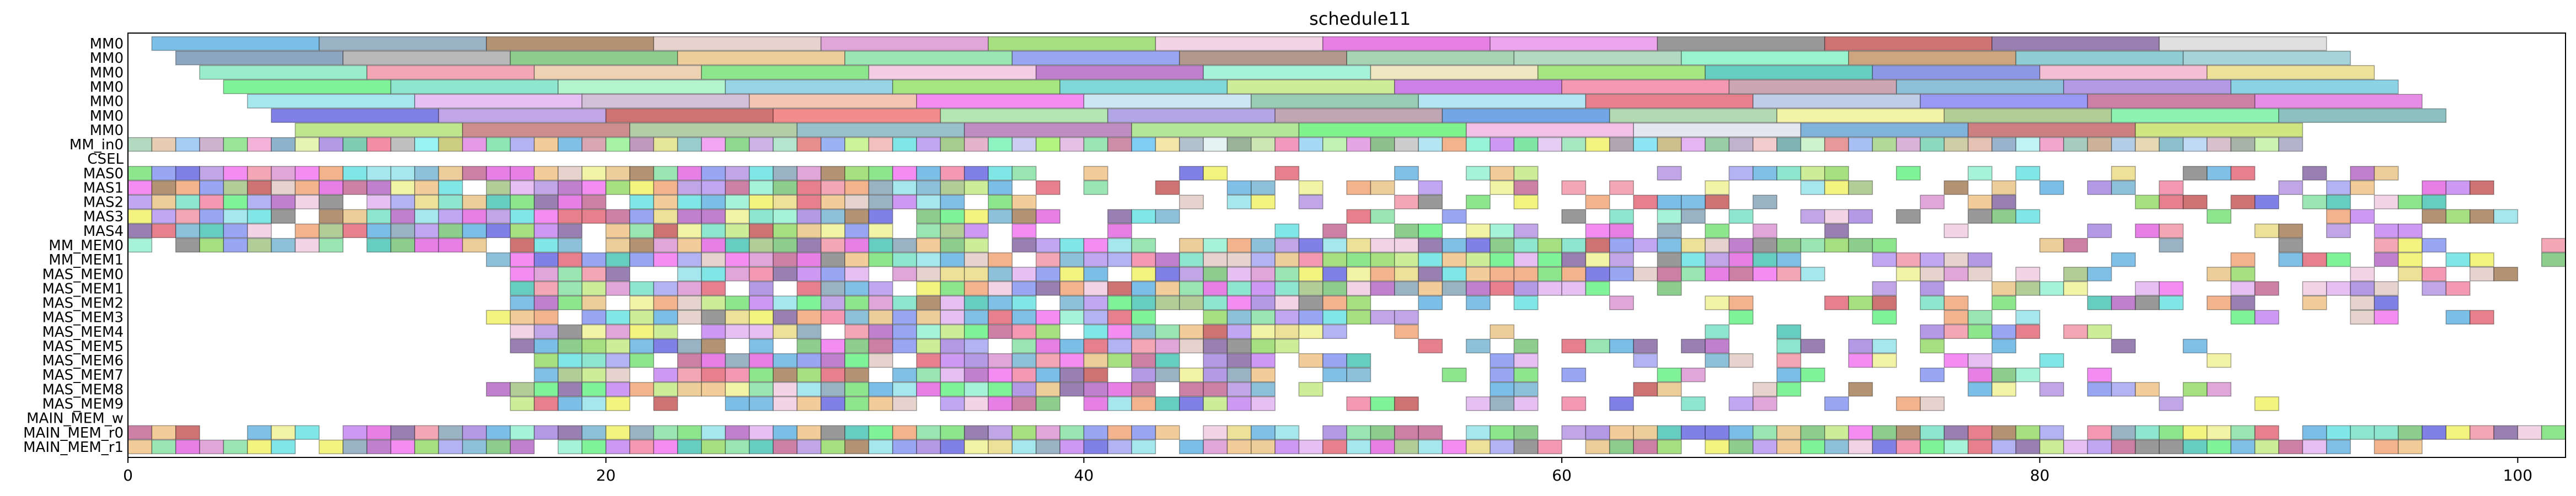 The height and width of the screenshot is (496, 2576). I want to click on row-label: MM_MEM0, so click(86, 246).